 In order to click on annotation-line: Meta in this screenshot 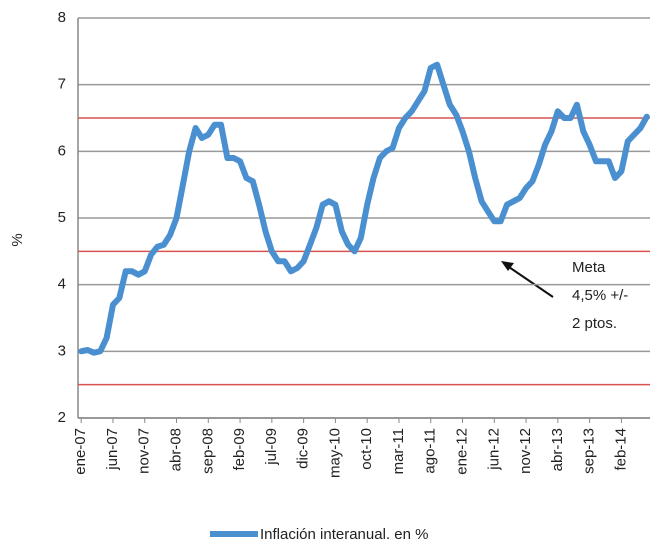, I will do `click(589, 267)`.